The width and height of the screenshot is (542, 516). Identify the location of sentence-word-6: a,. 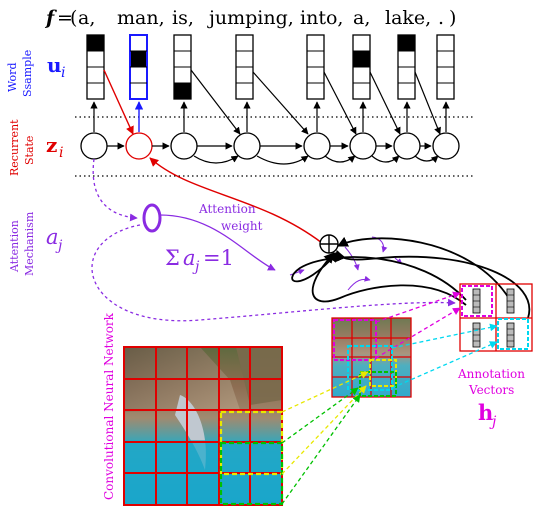
(361, 18).